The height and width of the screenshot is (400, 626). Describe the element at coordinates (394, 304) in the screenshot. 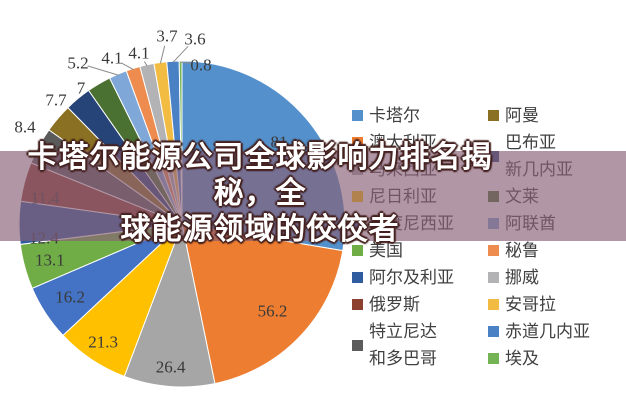

I see `legend-label-俄罗斯: 俄罗斯` at that location.